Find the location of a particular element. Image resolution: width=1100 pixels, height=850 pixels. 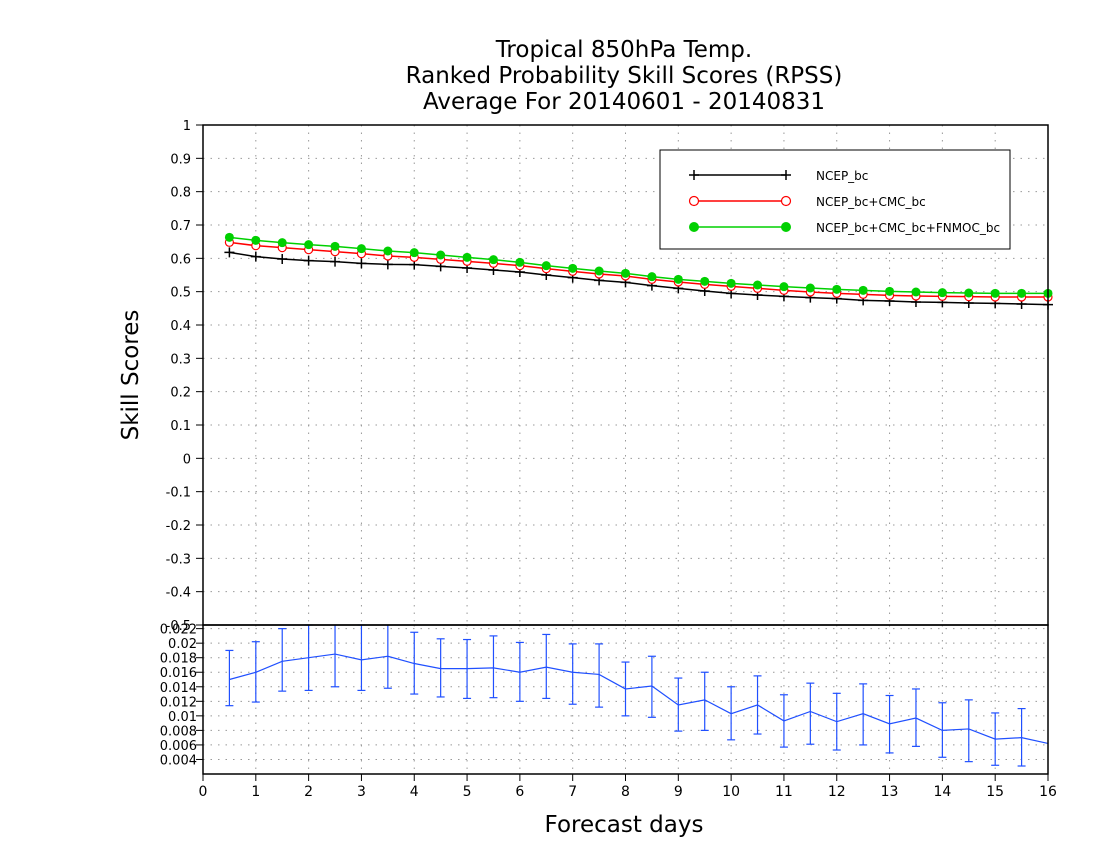

main-plot-series is located at coordinates (638, 271).